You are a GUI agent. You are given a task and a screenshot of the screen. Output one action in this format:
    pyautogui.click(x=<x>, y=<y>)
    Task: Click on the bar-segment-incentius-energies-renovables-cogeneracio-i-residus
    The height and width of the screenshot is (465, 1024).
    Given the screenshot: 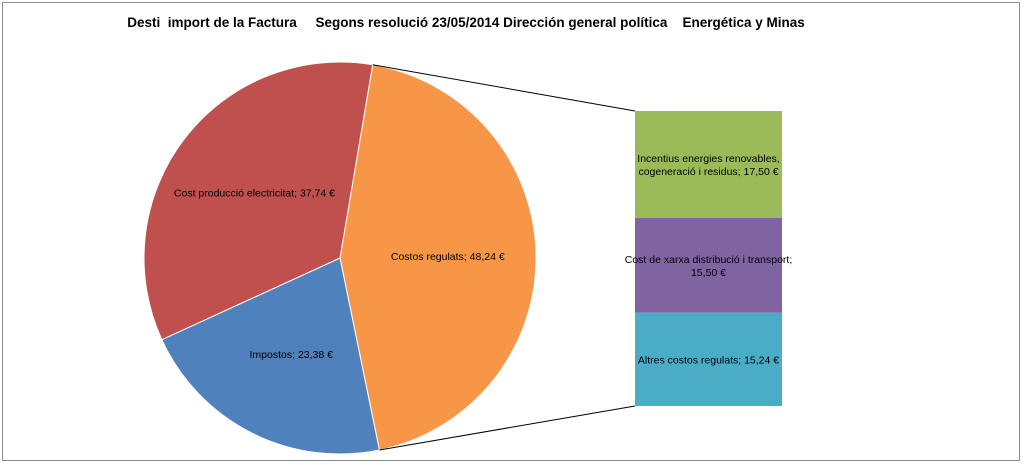 What is the action you would take?
    pyautogui.click(x=708, y=165)
    